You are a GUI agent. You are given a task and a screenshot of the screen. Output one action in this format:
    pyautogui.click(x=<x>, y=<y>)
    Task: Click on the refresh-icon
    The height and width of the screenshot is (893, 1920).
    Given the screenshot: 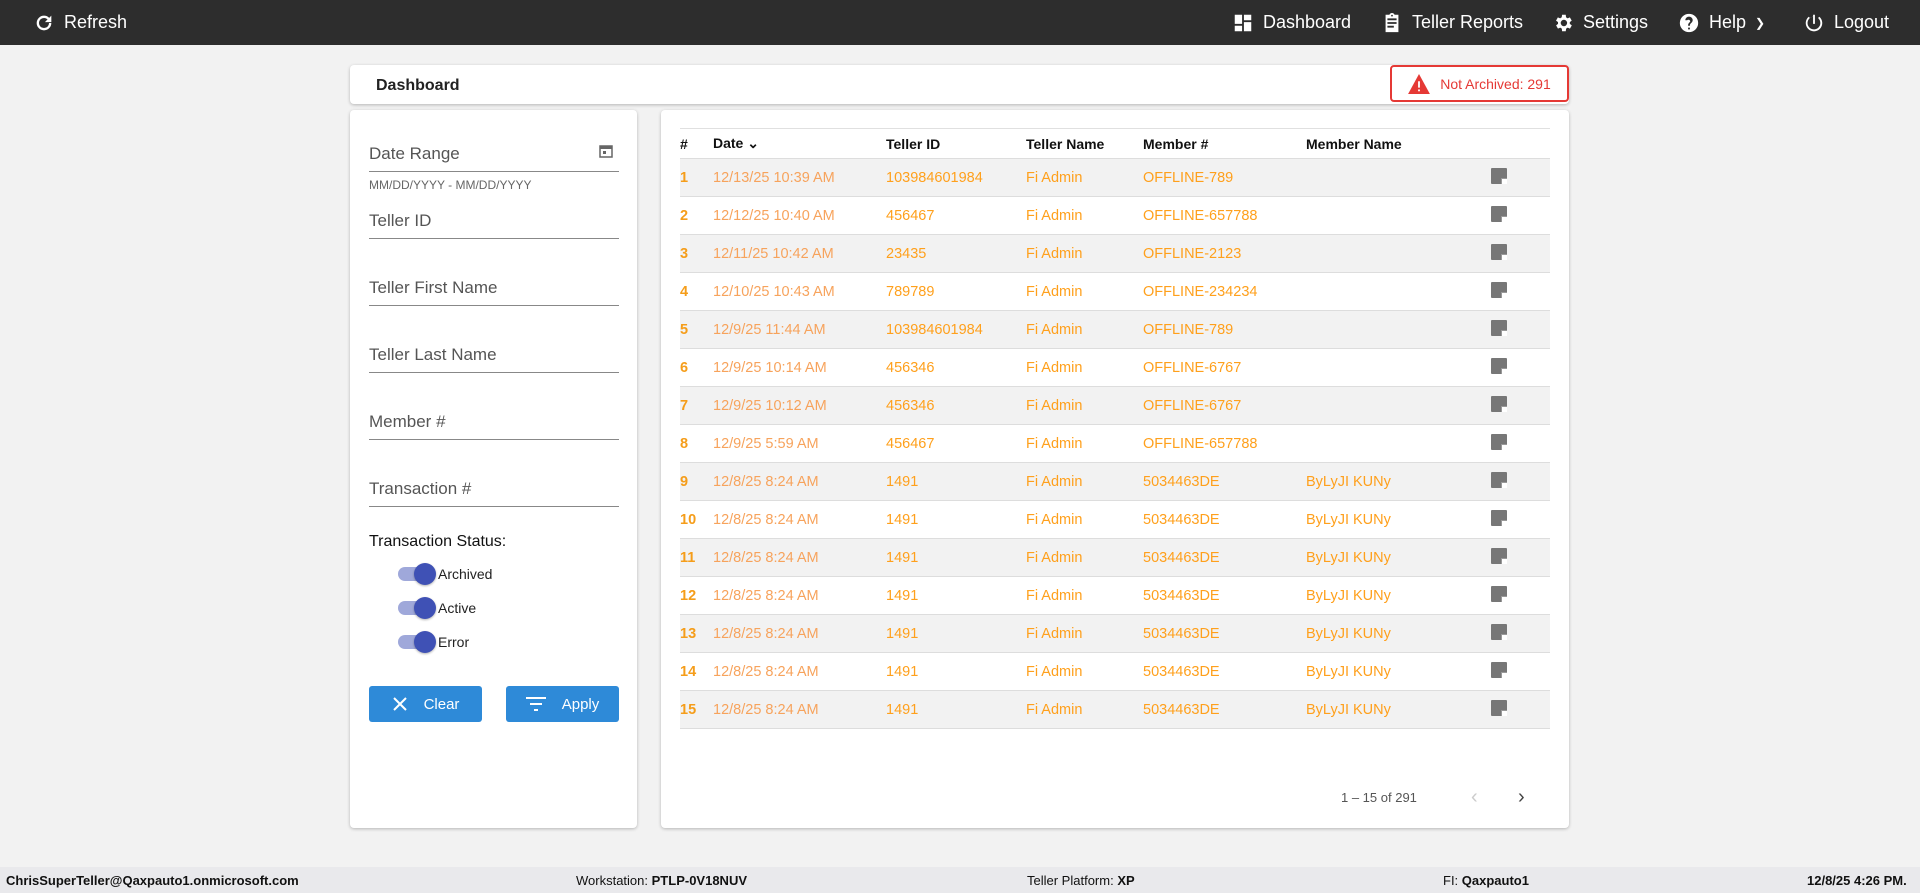 What is the action you would take?
    pyautogui.click(x=44, y=22)
    